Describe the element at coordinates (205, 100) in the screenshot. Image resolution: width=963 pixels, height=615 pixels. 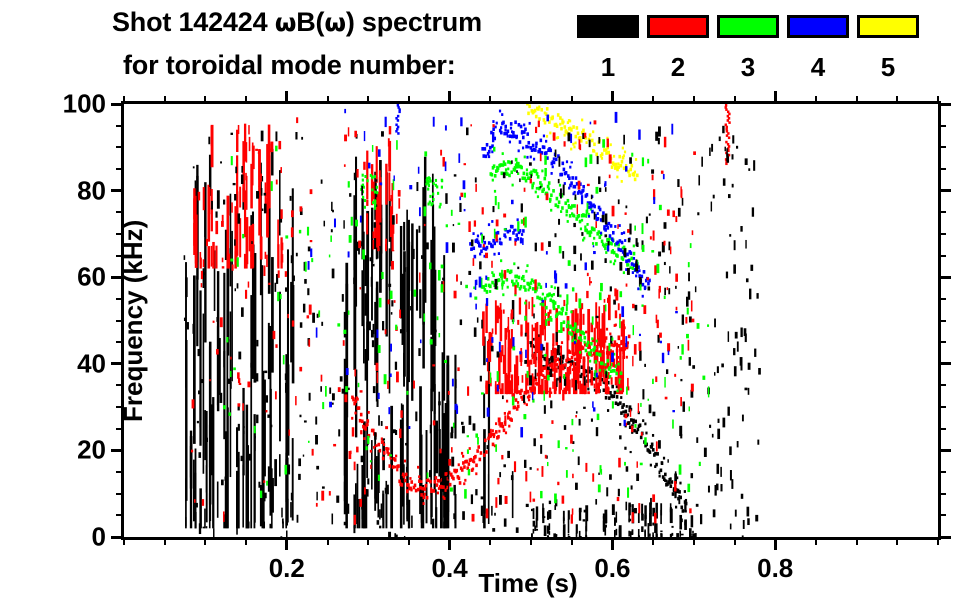
I see `x-tick-top-0.1` at that location.